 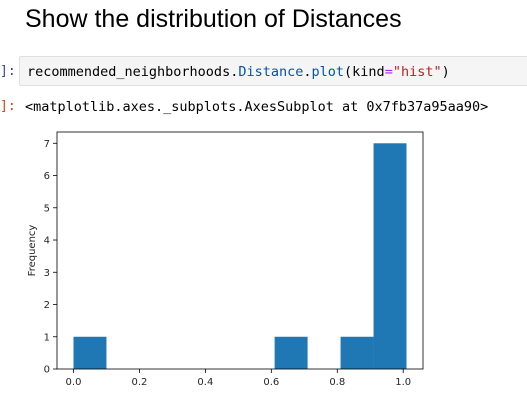 What do you see at coordinates (8, 106) in the screenshot?
I see `output-prompt: ]:` at bounding box center [8, 106].